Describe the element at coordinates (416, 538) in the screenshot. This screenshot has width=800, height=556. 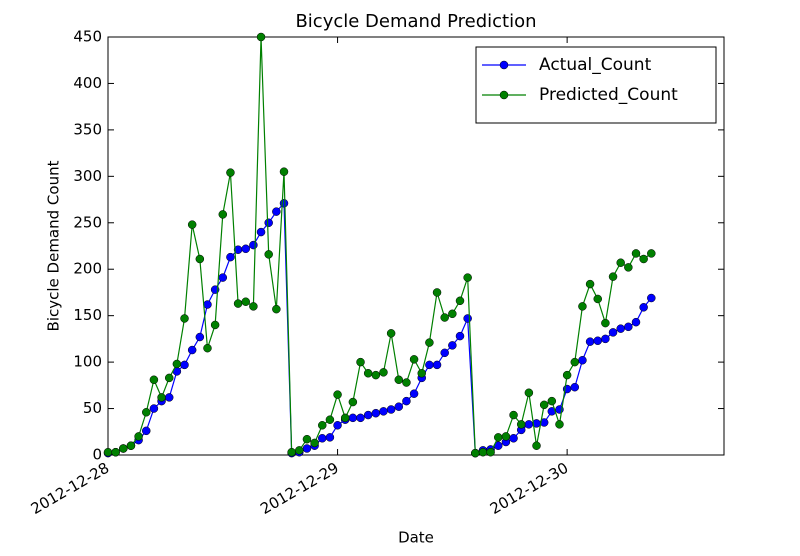
I see `x-axis-label: Date` at that location.